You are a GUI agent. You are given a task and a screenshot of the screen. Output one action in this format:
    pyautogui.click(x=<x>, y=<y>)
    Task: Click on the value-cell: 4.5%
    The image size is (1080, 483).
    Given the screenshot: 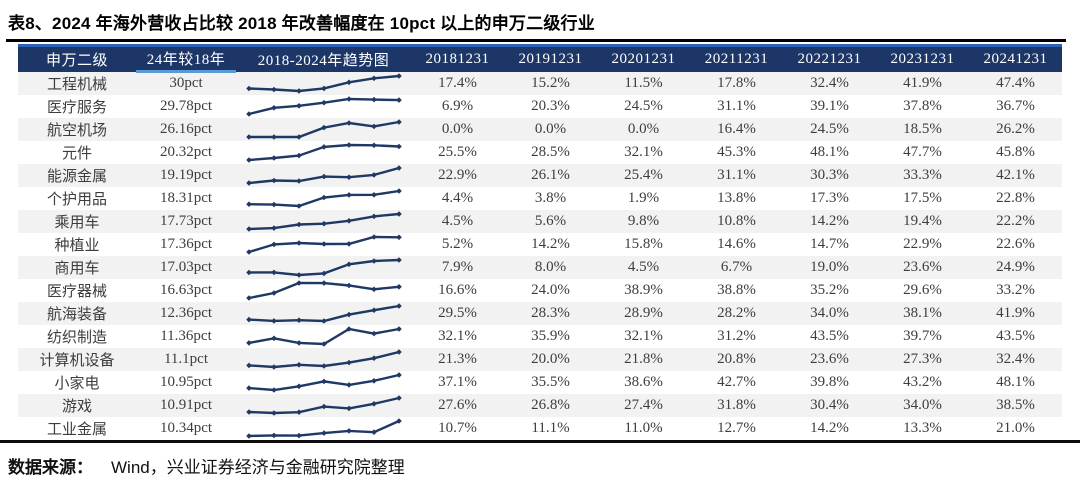 What is the action you would take?
    pyautogui.click(x=643, y=266)
    